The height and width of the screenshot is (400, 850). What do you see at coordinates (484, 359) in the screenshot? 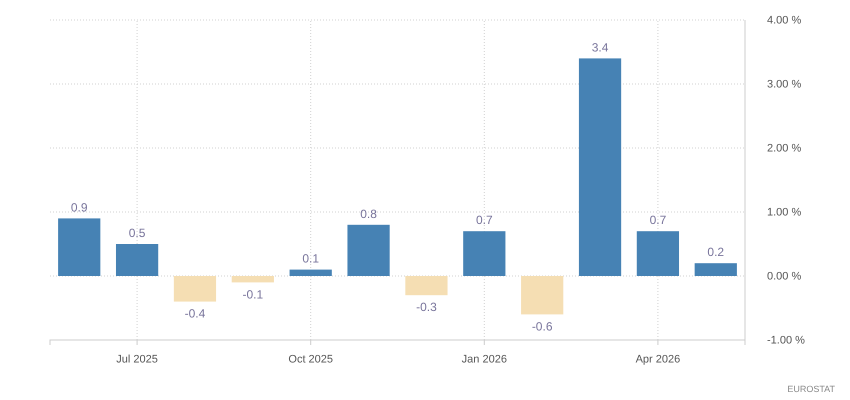
I see `x-tick-label: Jan 2026` at bounding box center [484, 359].